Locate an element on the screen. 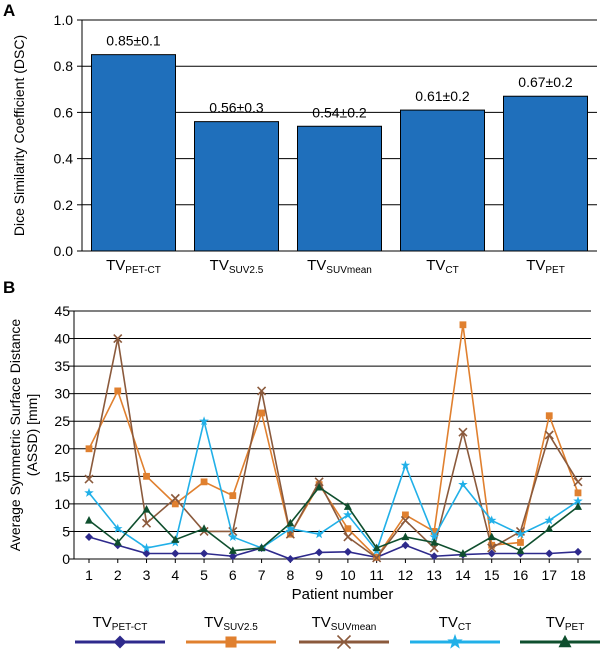 This screenshot has width=600, height=649. a-category-label-sub: CT is located at coordinates (451, 270).